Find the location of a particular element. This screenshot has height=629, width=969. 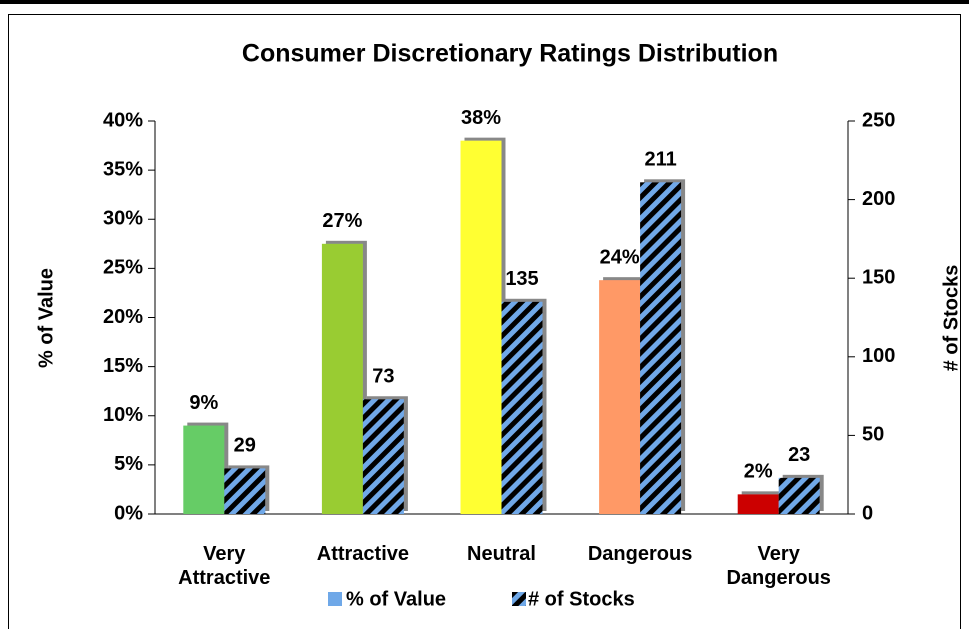

y-tick-label: 20% is located at coordinates (123, 317).